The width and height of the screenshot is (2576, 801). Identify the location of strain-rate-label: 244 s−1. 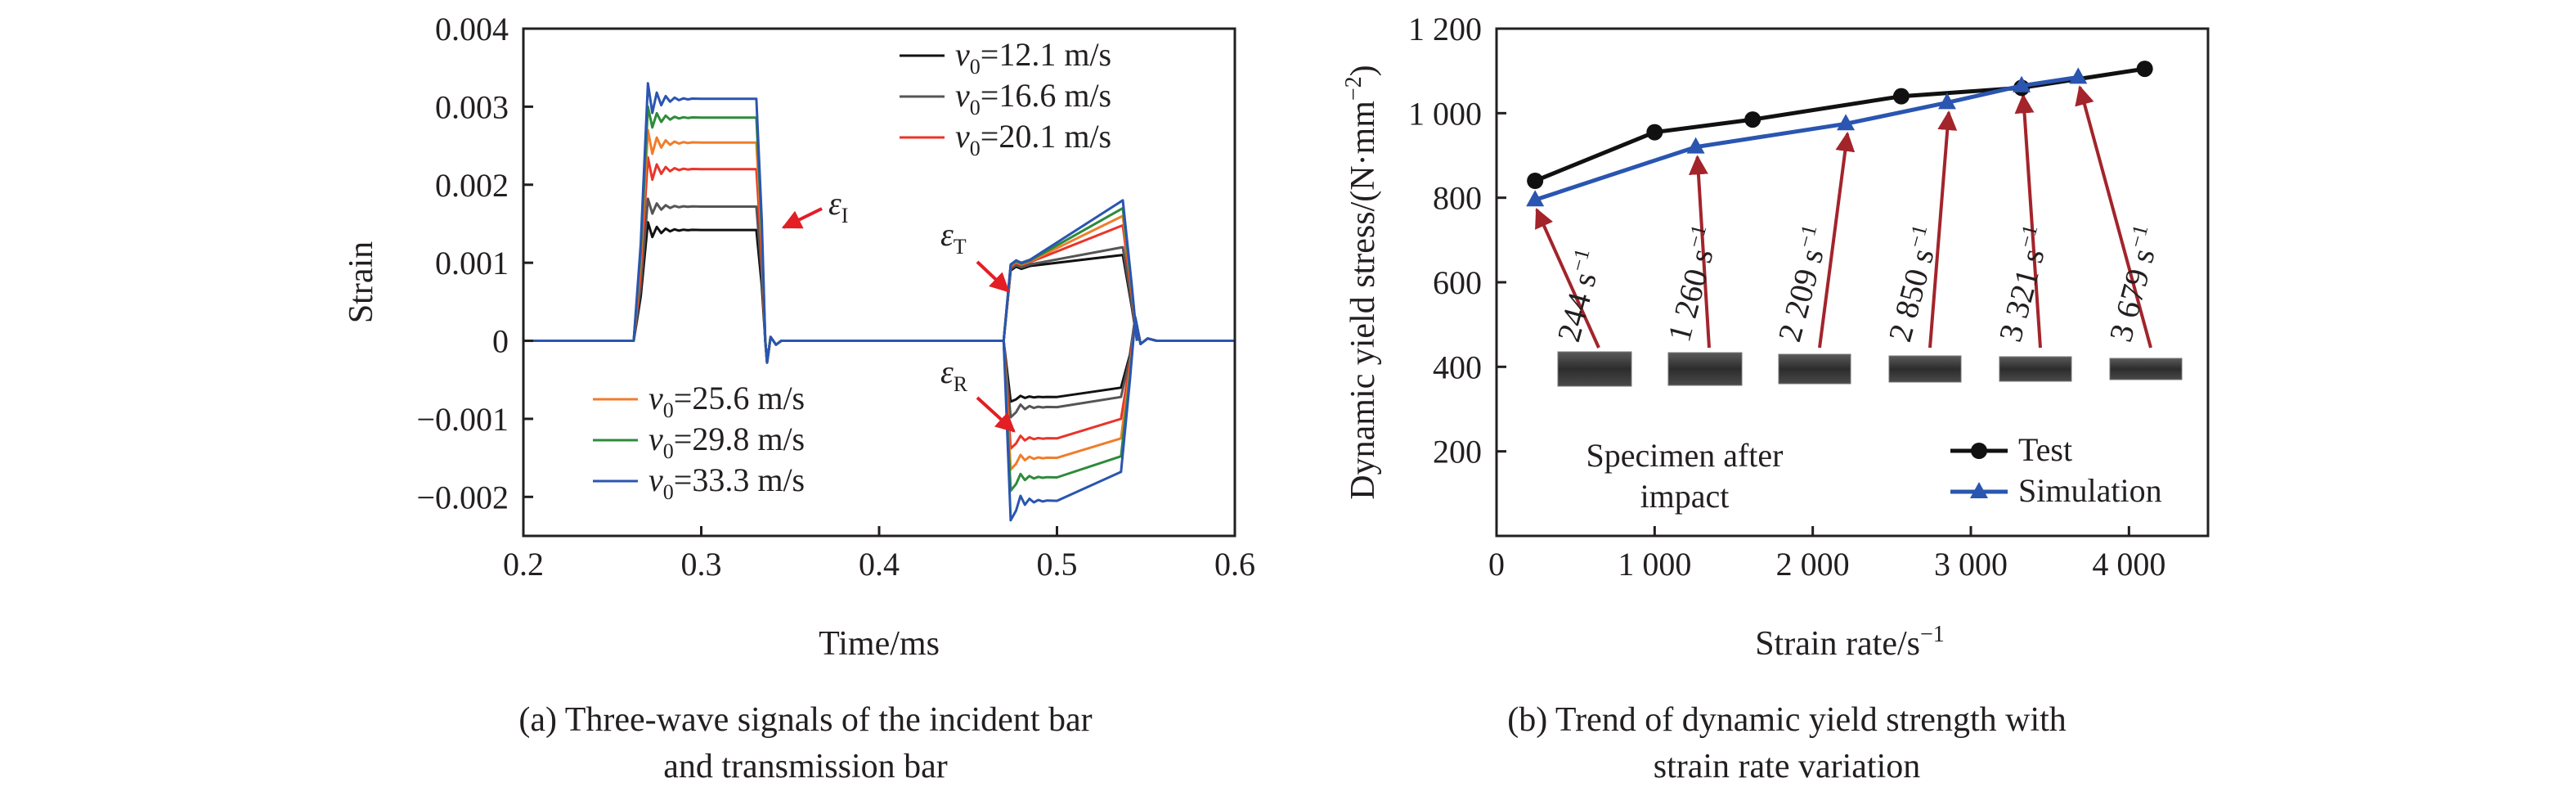
(1578, 296).